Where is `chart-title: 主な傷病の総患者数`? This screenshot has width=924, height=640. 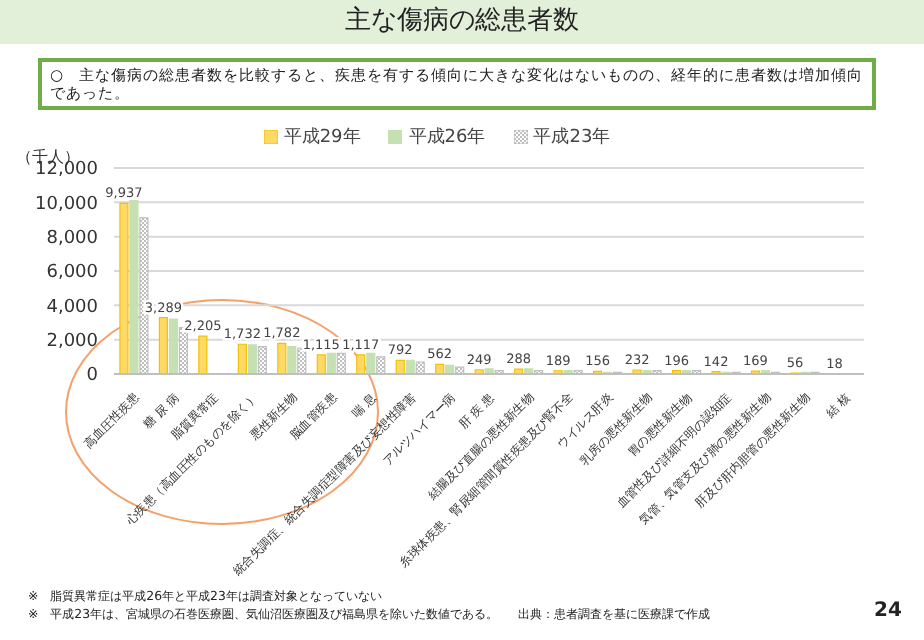
chart-title: 主な傷病の総患者数 is located at coordinates (462, 22).